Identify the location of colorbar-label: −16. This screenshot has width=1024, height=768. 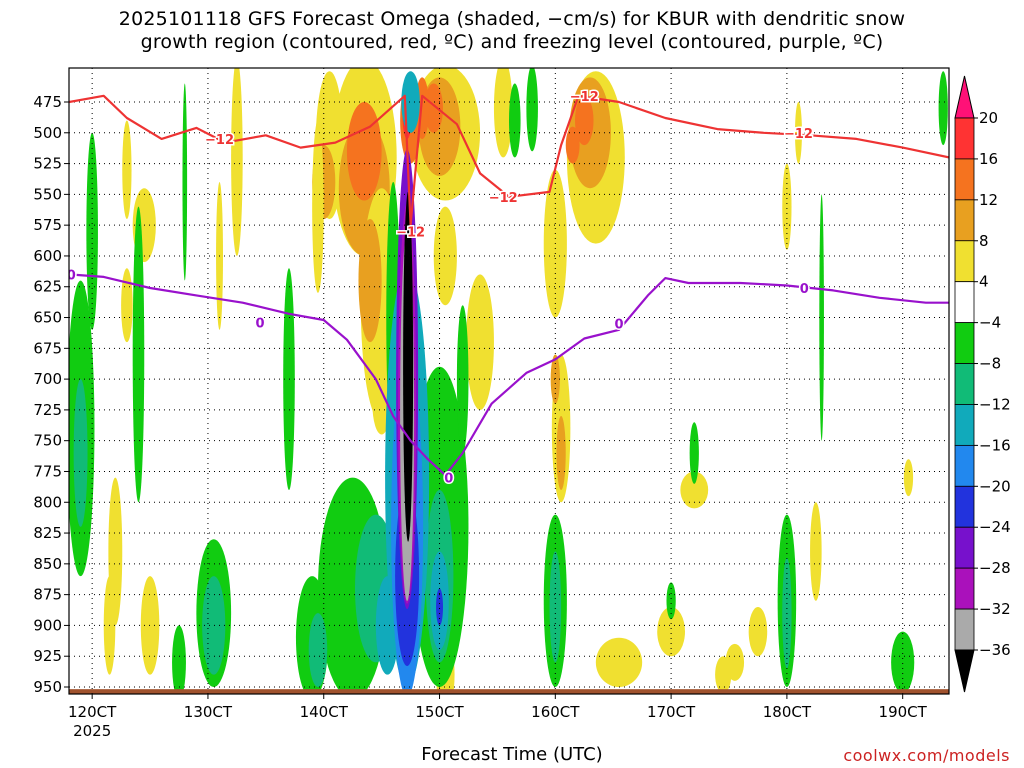
(995, 445).